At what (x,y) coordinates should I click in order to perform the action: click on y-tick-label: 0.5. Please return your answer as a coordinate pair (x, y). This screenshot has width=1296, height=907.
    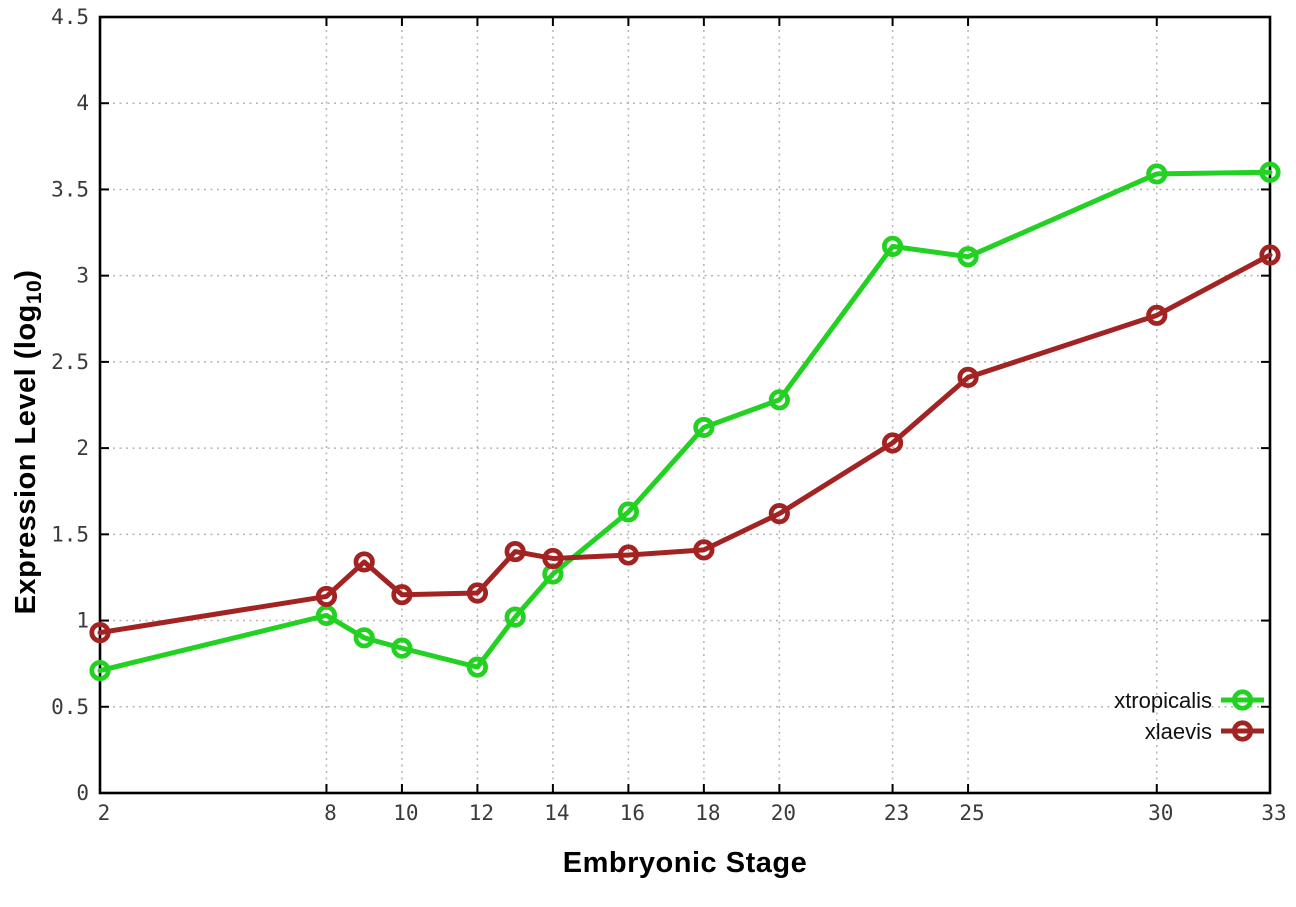
    Looking at the image, I should click on (70, 707).